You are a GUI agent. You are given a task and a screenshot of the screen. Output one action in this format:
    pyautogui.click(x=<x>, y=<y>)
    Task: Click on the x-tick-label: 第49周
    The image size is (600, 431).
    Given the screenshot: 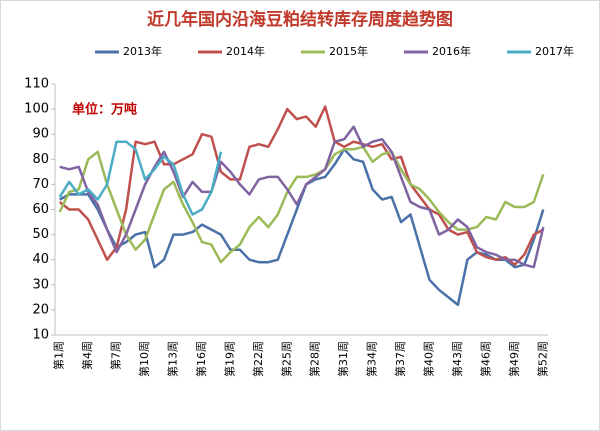 What is the action you would take?
    pyautogui.click(x=514, y=359)
    